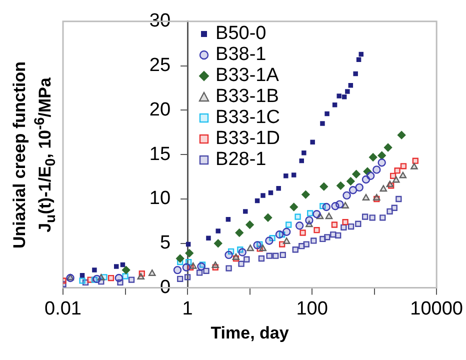 The width and height of the screenshot is (466, 360). What do you see at coordinates (165, 243) in the screenshot?
I see `y-tick-label: 5` at bounding box center [165, 243].